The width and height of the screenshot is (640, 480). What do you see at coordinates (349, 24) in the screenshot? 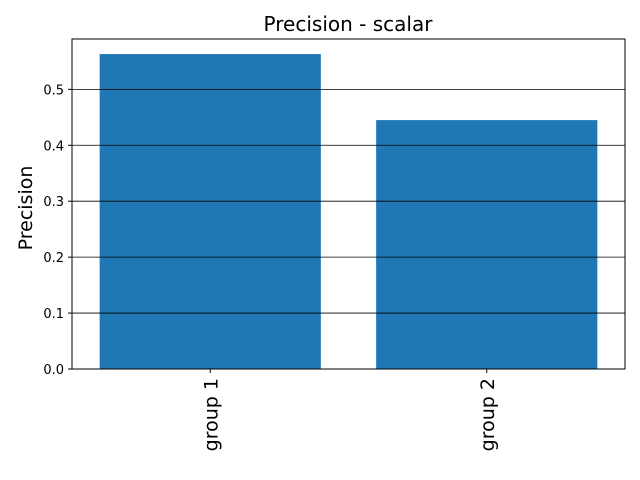
I see `chart-title: Precision - scalar` at bounding box center [349, 24].